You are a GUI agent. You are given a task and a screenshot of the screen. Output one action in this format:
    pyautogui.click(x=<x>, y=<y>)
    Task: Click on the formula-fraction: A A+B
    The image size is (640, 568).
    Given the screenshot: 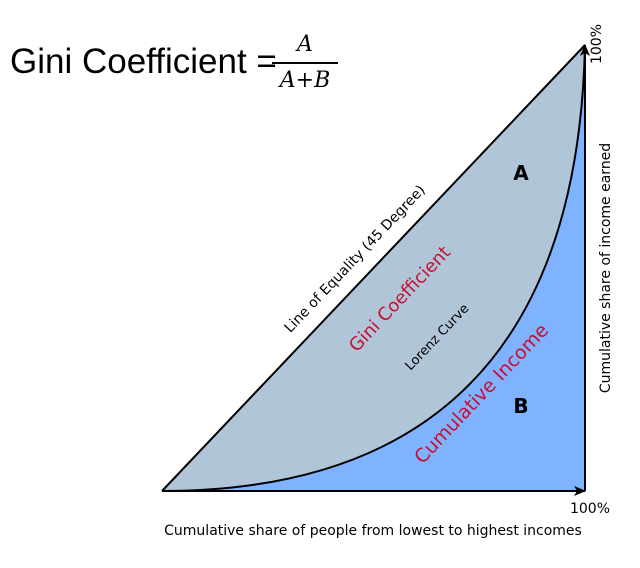 What is the action you would take?
    pyautogui.click(x=305, y=63)
    